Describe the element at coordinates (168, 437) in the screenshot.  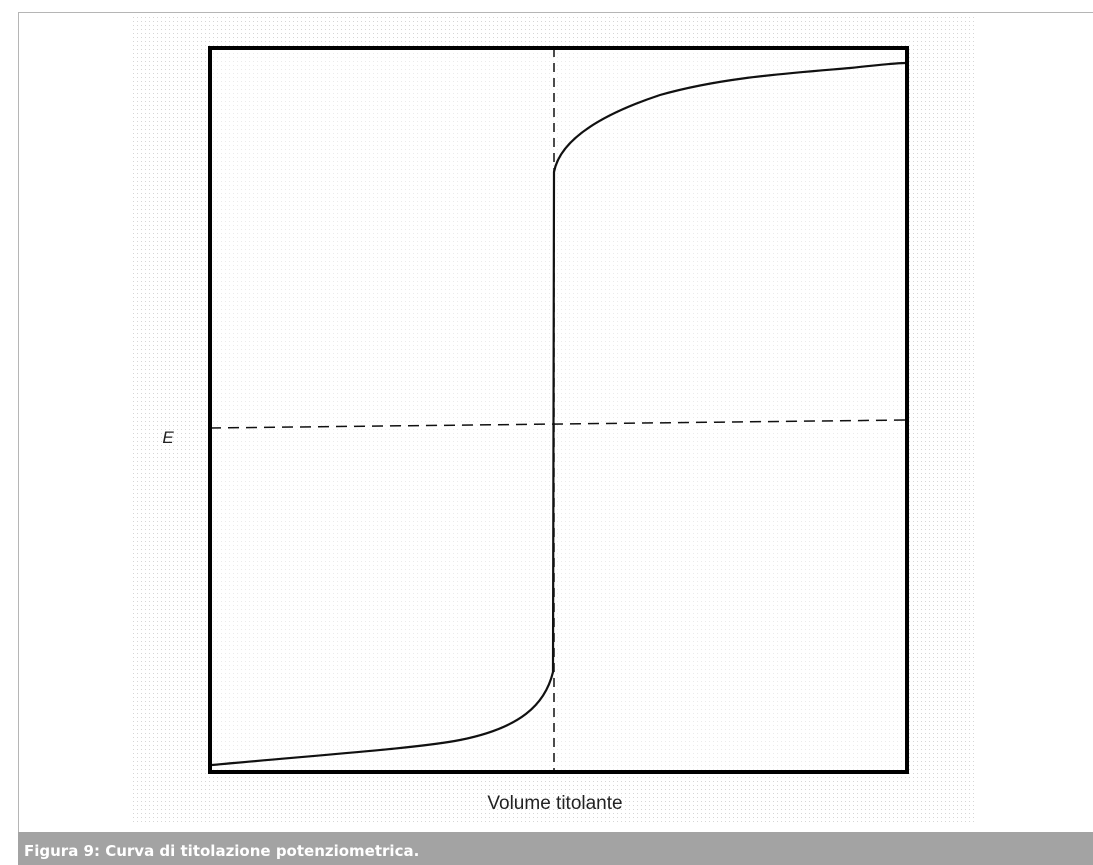
I see `y-label: E` at that location.